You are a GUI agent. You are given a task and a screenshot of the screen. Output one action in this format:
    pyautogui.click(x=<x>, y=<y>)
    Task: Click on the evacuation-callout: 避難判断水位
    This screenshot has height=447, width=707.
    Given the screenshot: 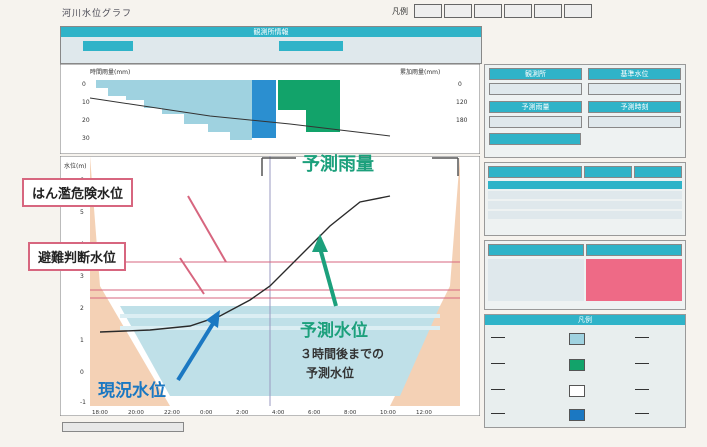 What is the action you would take?
    pyautogui.click(x=77, y=256)
    